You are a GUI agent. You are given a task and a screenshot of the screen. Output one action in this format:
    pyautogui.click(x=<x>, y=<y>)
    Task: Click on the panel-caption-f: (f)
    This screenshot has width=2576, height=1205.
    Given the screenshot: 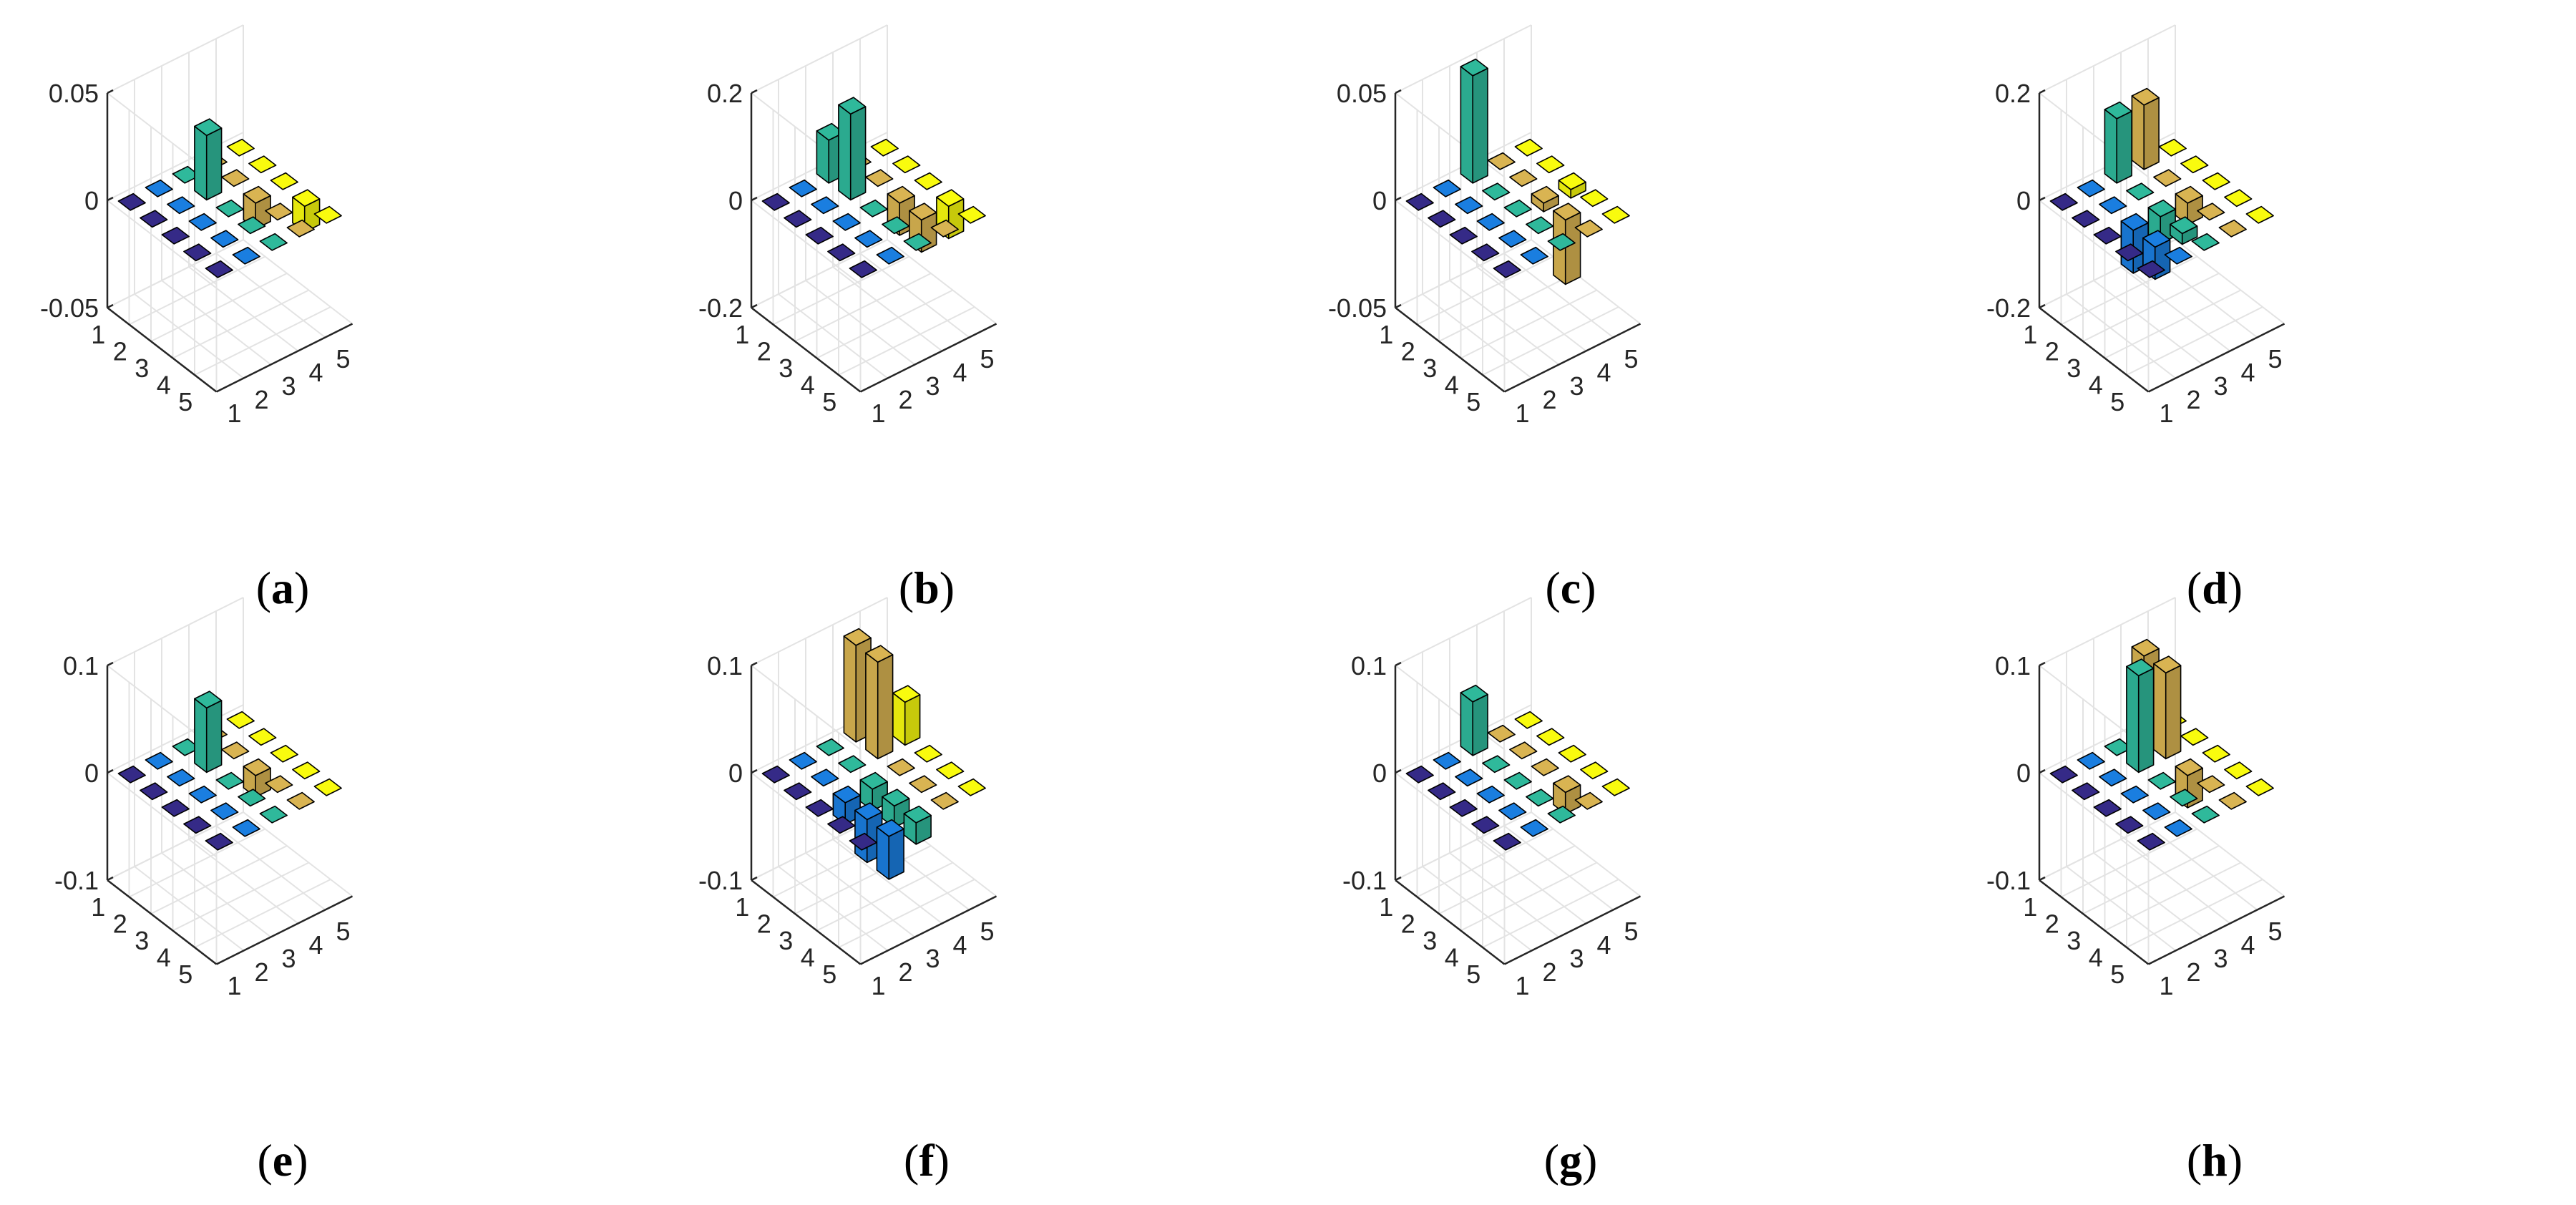 What is the action you would take?
    pyautogui.click(x=927, y=1160)
    